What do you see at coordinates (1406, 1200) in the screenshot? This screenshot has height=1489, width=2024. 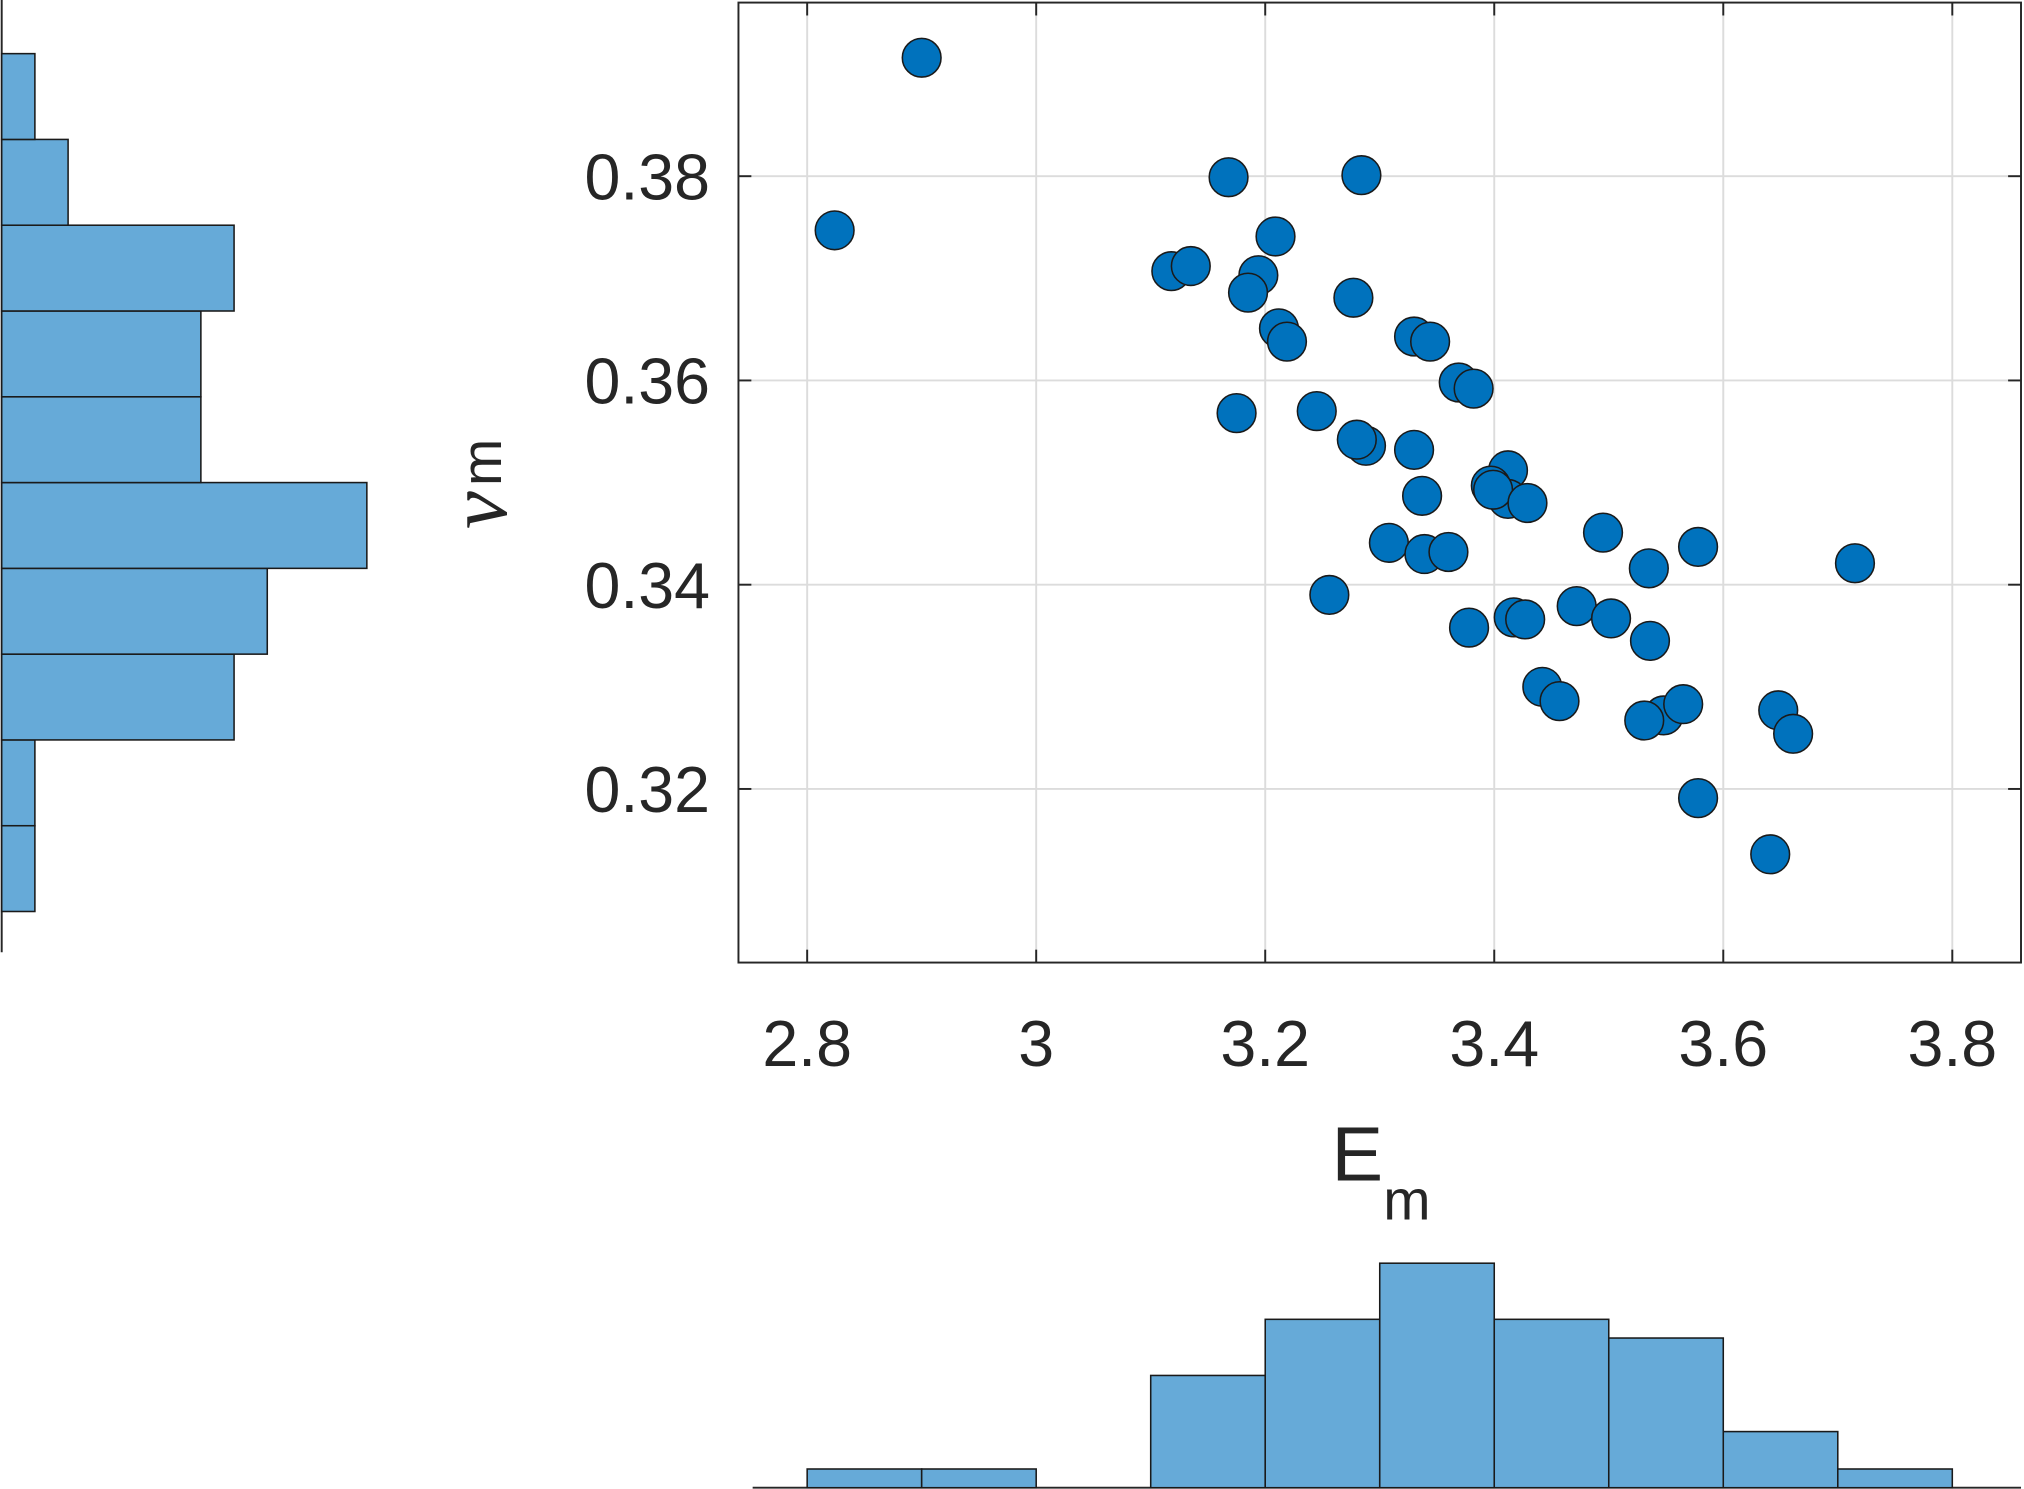 I see `x-label-sub: m` at bounding box center [1406, 1200].